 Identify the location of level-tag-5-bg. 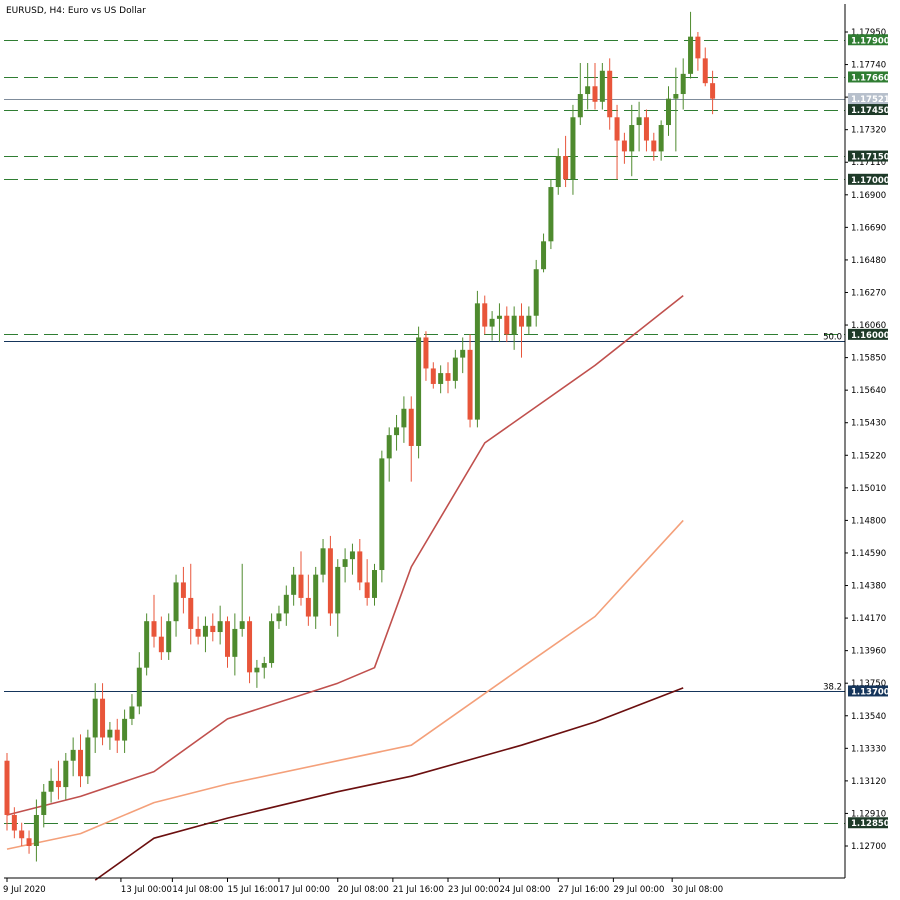
(868, 334).